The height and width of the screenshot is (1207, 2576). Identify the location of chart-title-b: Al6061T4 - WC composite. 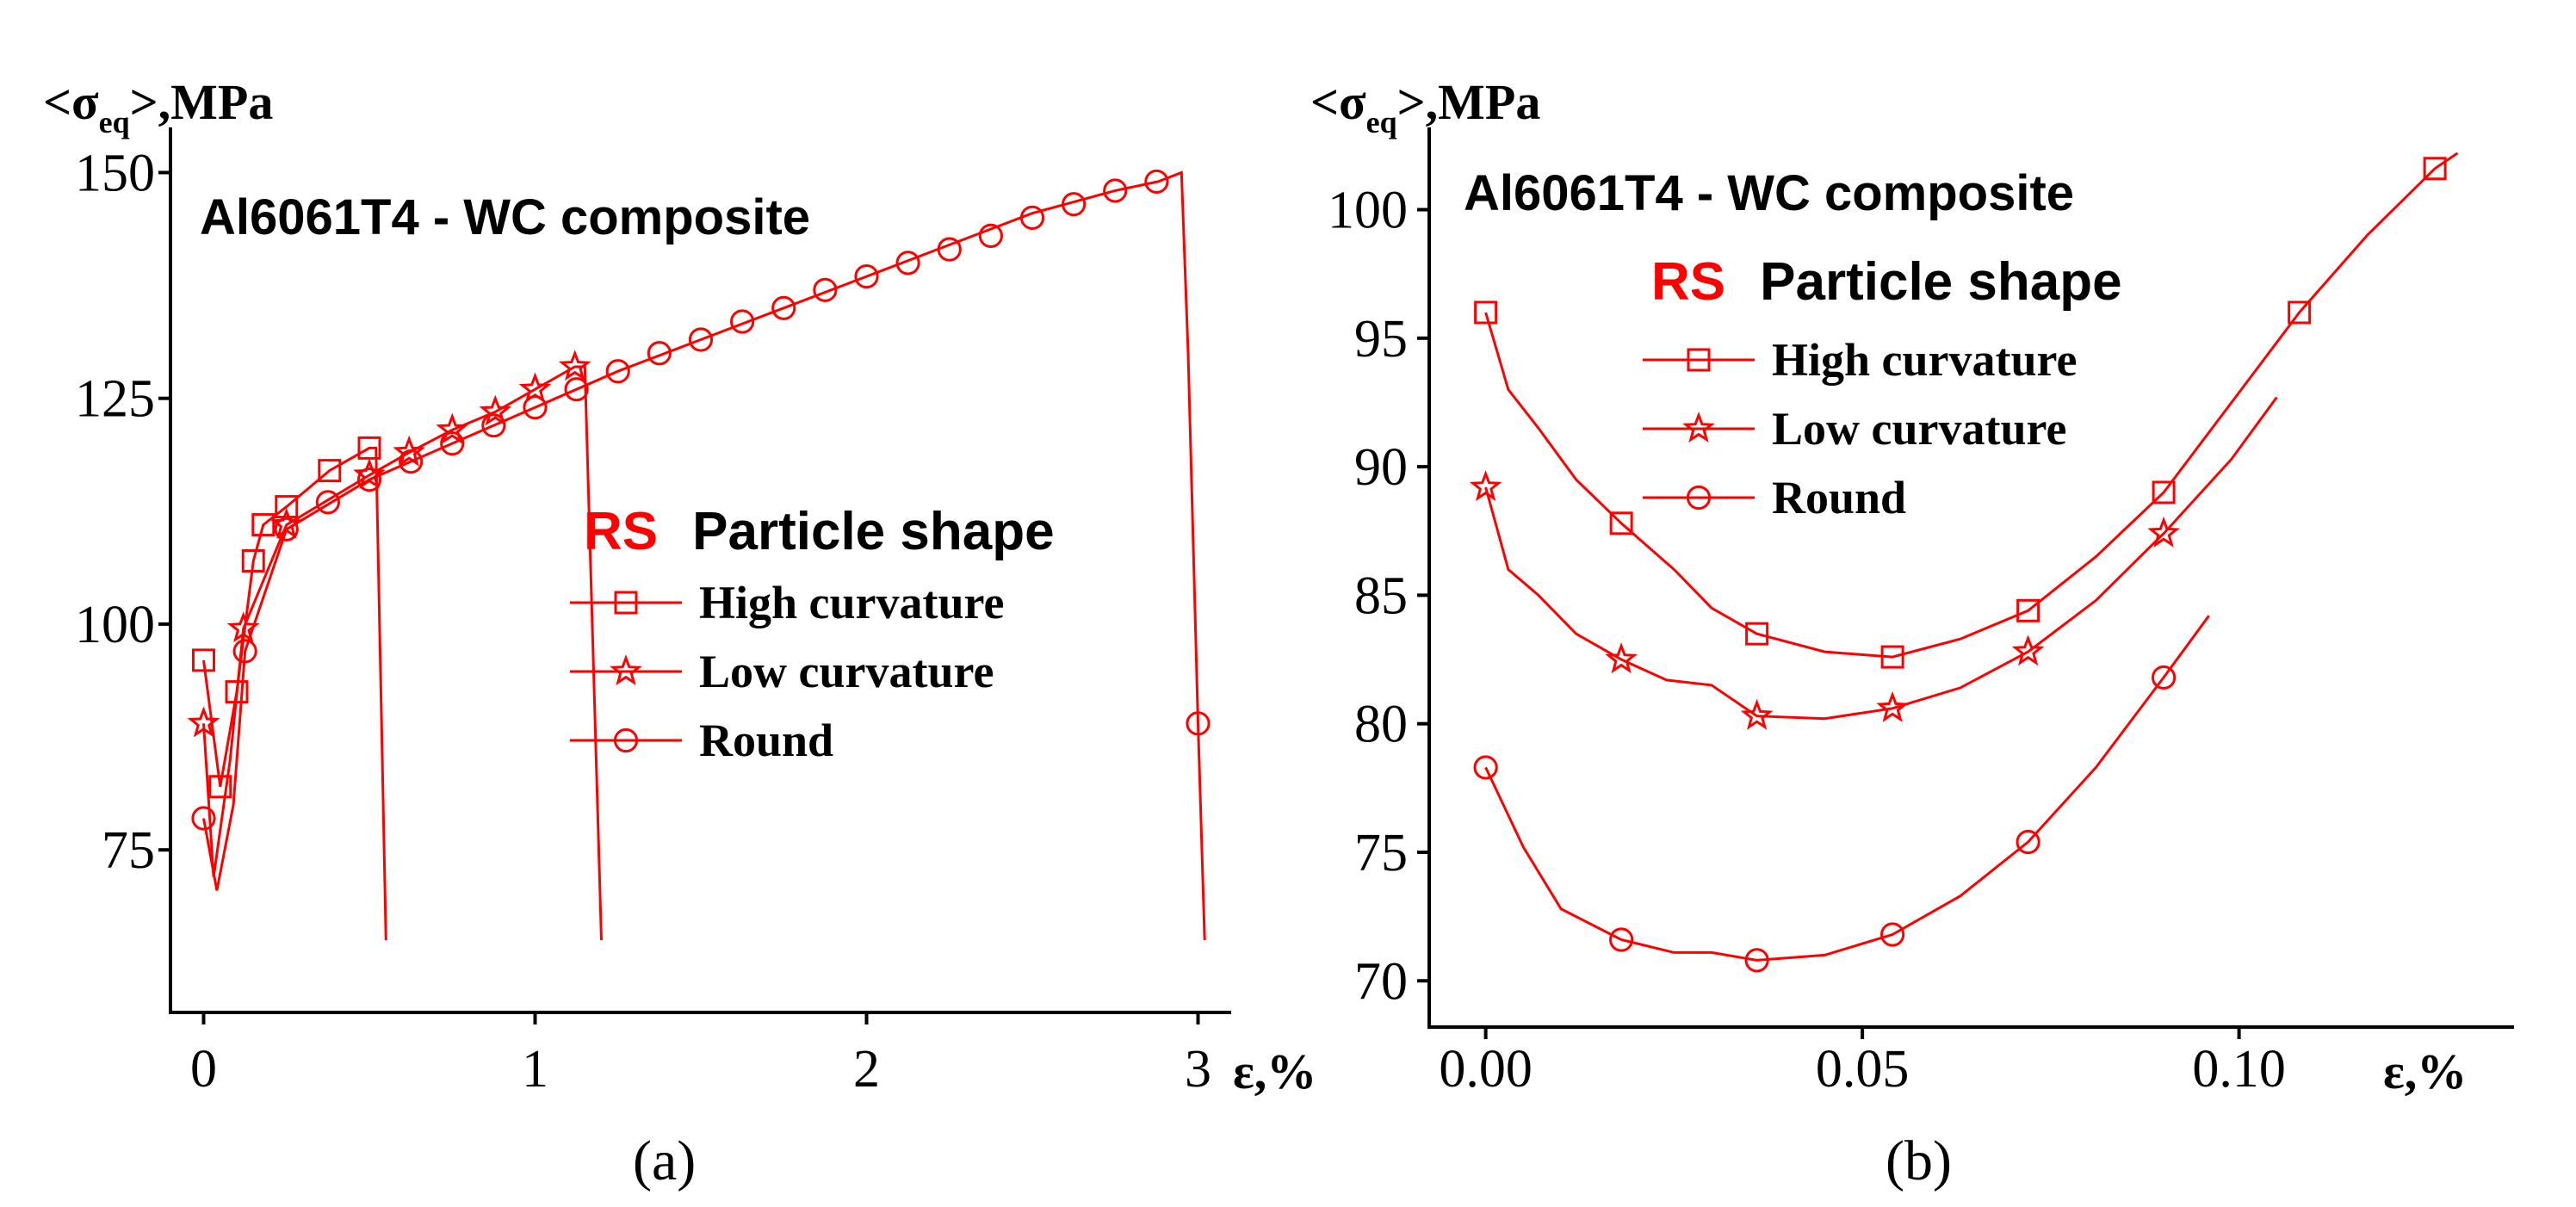
(1769, 193).